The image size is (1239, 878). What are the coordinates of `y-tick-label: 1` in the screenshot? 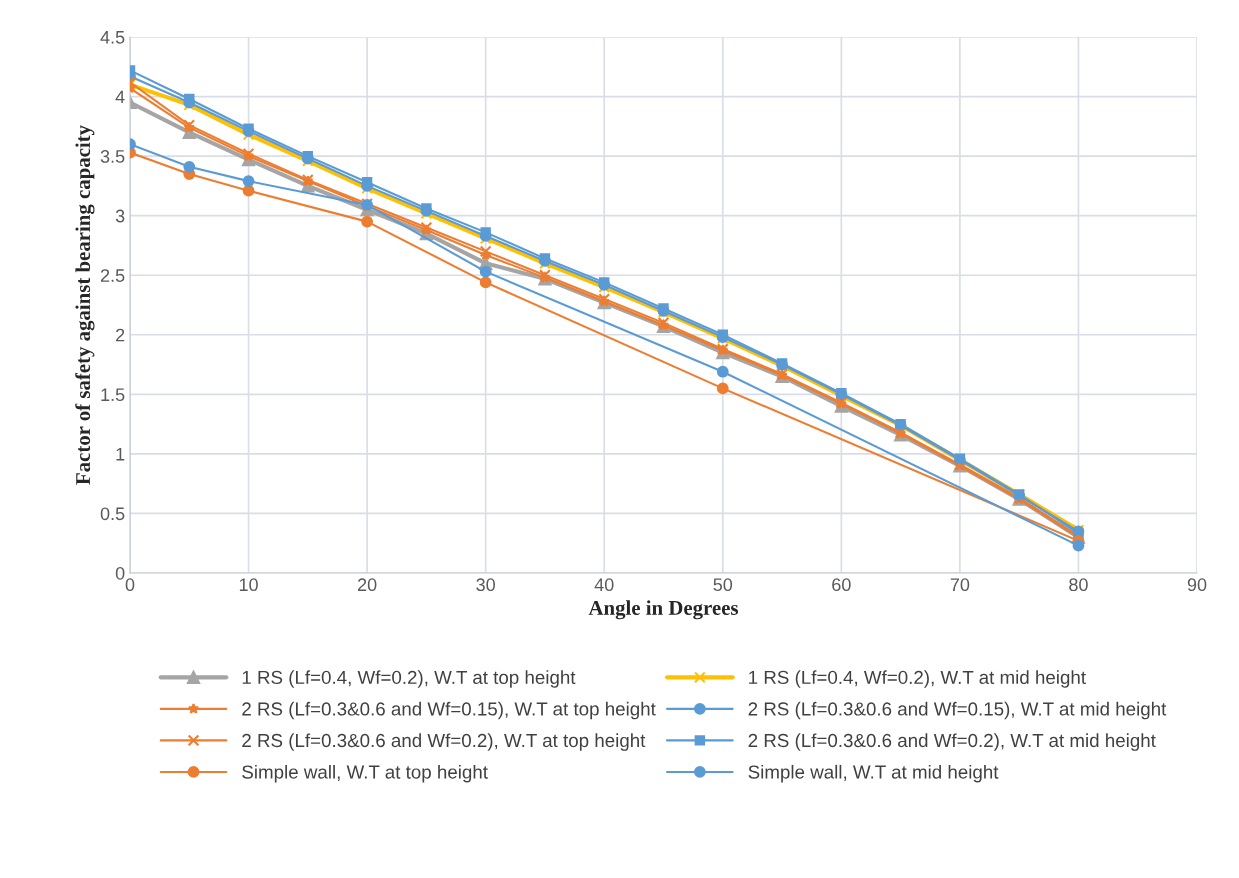 It's located at (120, 454).